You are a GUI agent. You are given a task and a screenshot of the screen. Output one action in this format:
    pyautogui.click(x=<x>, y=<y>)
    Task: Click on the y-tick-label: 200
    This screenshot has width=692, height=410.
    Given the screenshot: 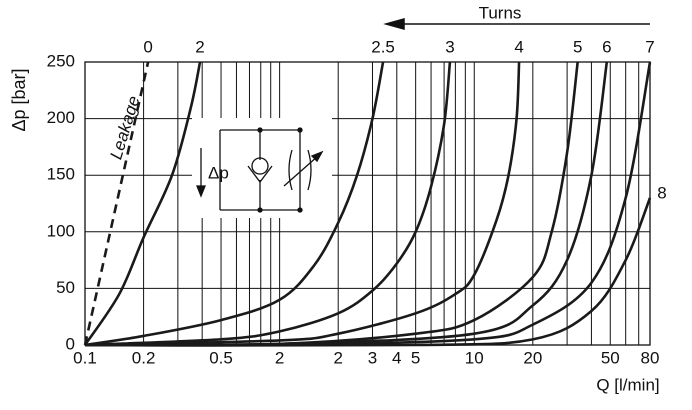 What is the action you would take?
    pyautogui.click(x=61, y=117)
    